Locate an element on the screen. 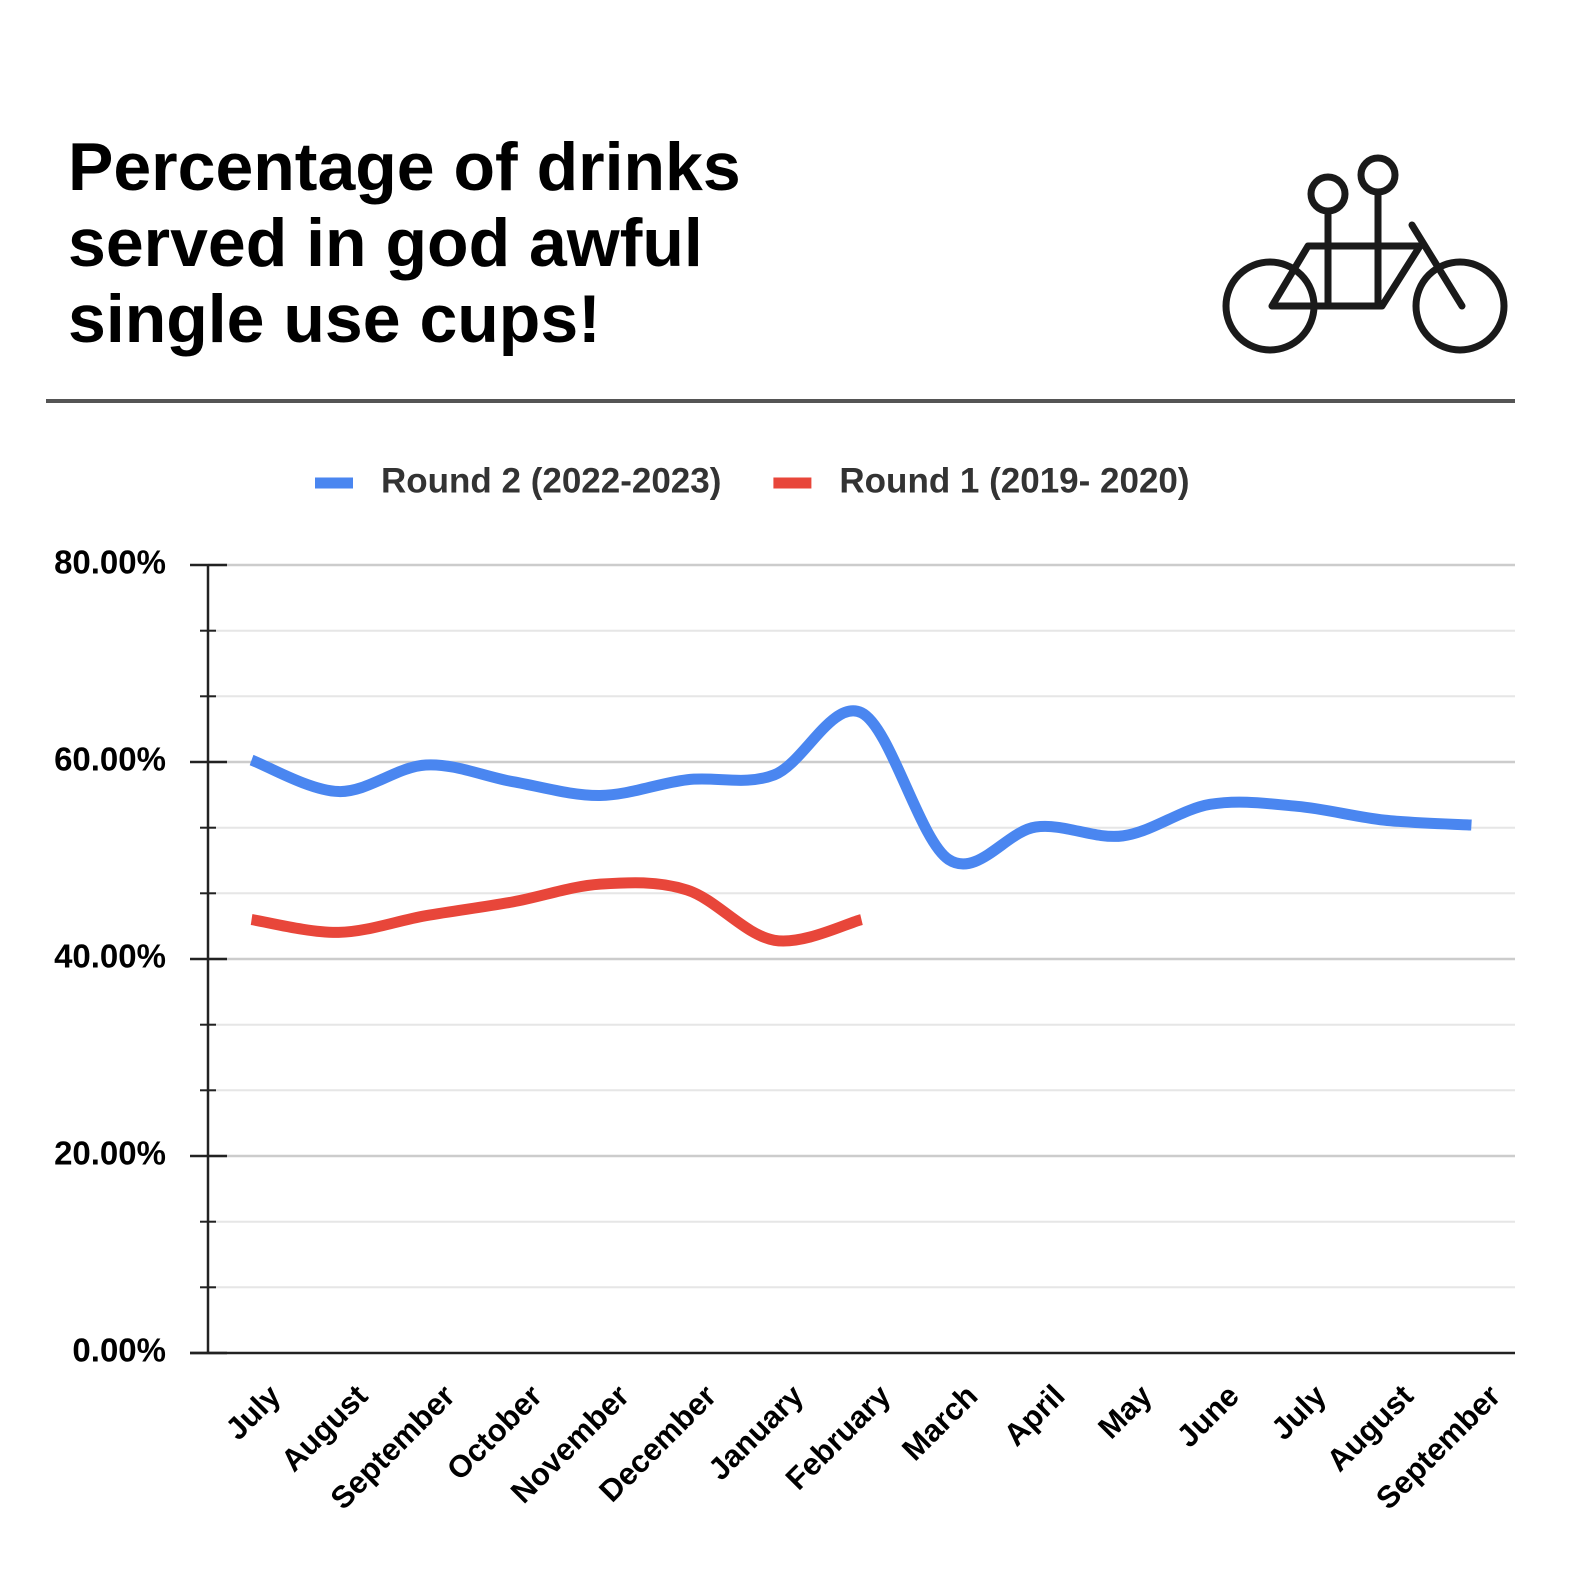 The height and width of the screenshot is (1569, 1569). x-tick-label: April is located at coordinates (1034, 1415).